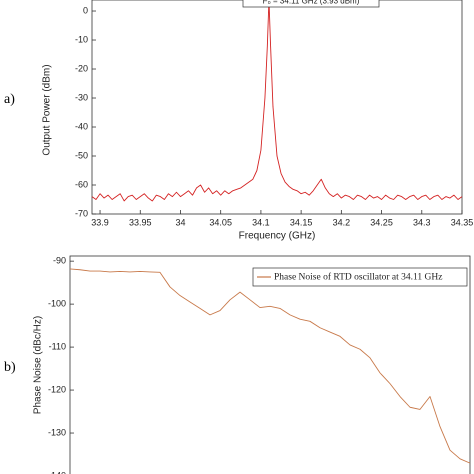 The width and height of the screenshot is (474, 474). I want to click on y-tick-label: -100, so click(57, 304).